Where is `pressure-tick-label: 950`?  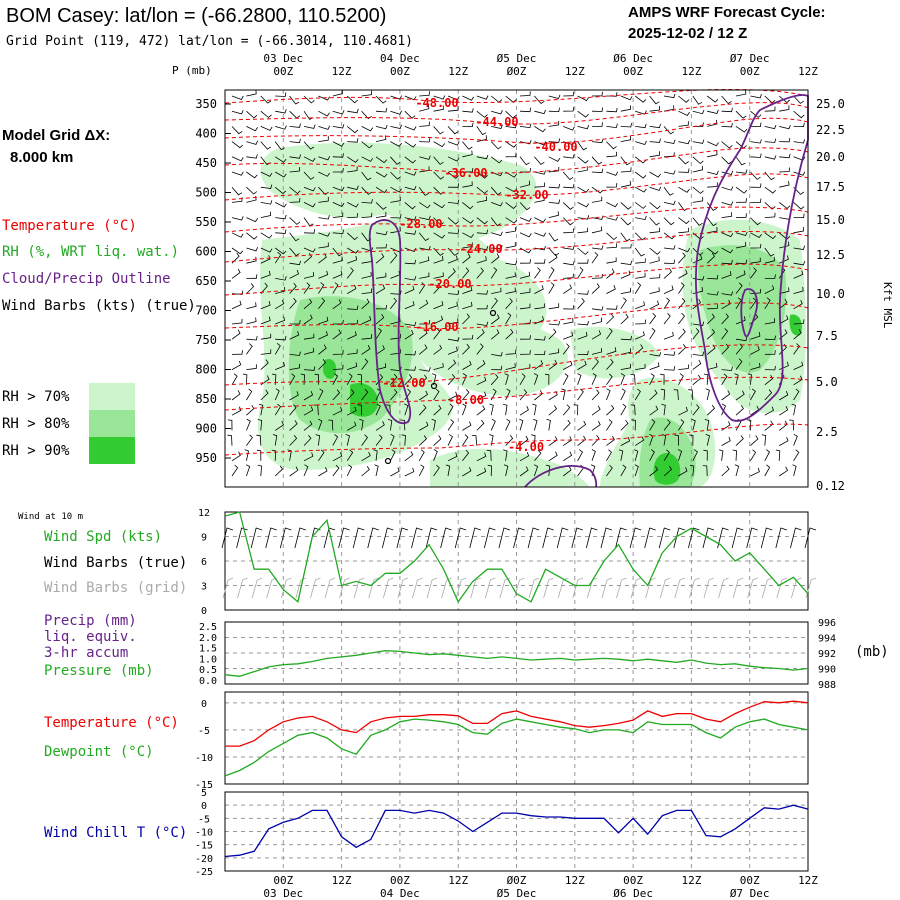 pressure-tick-label: 950 is located at coordinates (206, 458).